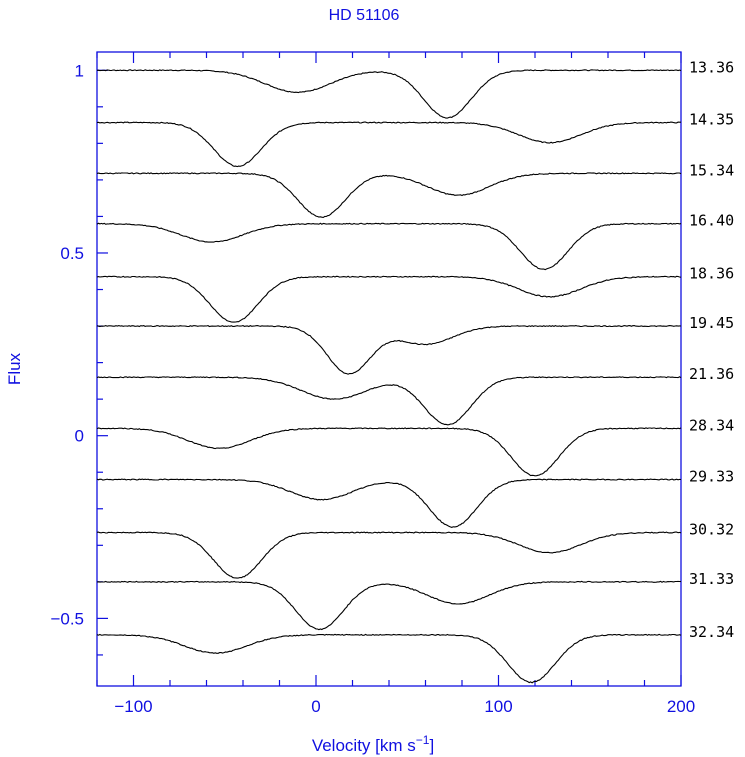  Describe the element at coordinates (79, 70) in the screenshot. I see `y-tick-label: 1` at that location.